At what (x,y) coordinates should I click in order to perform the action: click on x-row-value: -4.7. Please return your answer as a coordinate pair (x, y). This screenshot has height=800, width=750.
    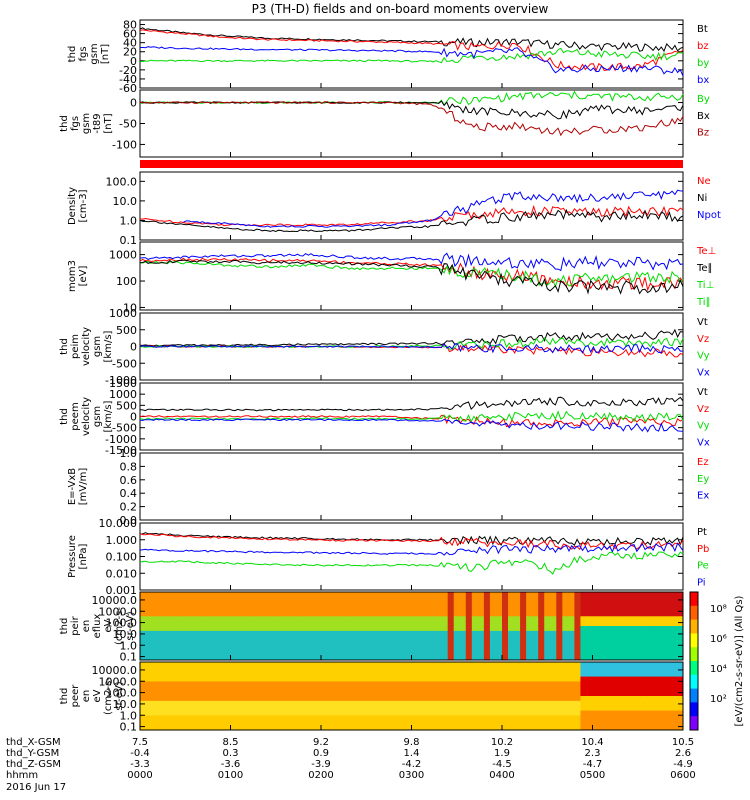
    Looking at the image, I should click on (593, 764).